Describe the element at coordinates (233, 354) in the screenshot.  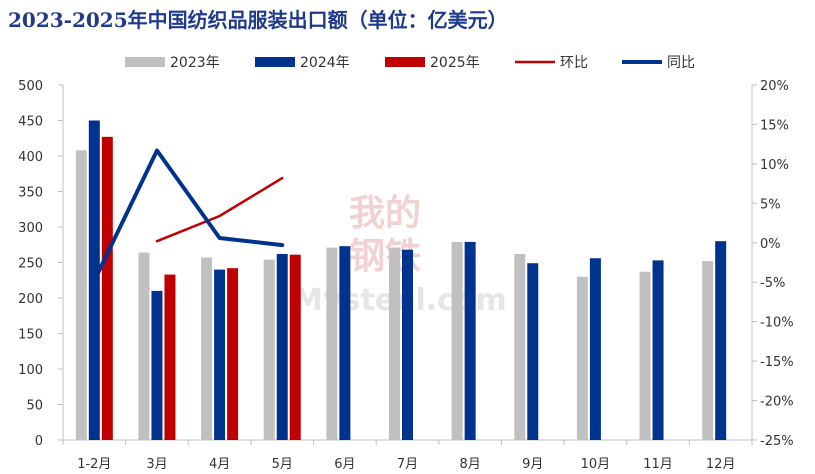
I see `bar-2025年-4月` at that location.